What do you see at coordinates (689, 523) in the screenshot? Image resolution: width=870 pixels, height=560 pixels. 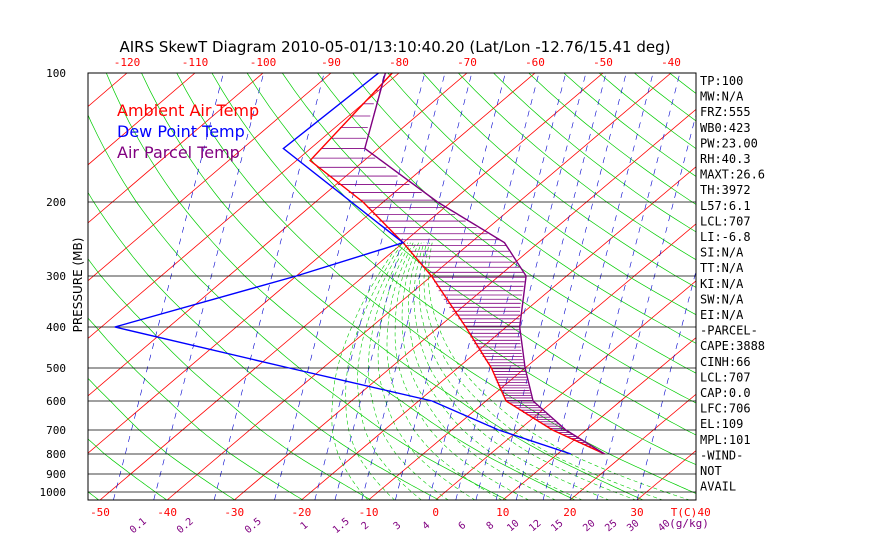 I see `x-axis-label-mixing: (g/kg)` at bounding box center [689, 523].